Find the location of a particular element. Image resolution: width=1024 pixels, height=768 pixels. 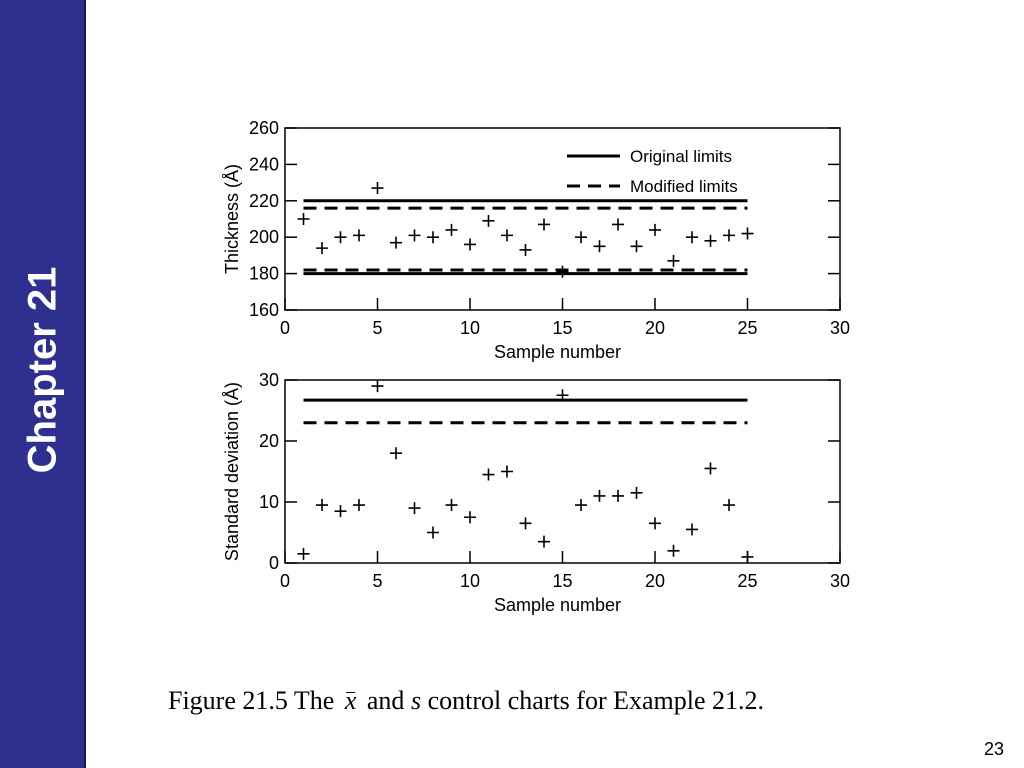

caption-suffix: control charts for Example 21.2. is located at coordinates (596, 700).